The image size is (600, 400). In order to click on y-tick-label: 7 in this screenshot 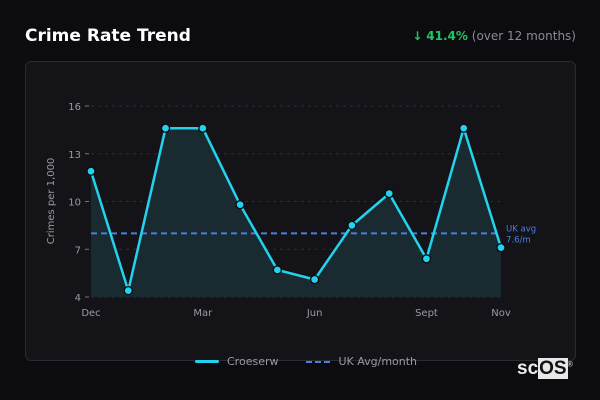, I will do `click(78, 250)`.